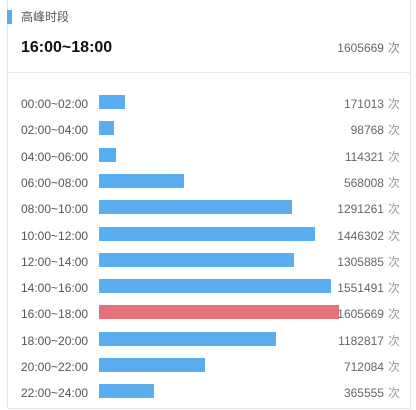 The image size is (416, 410). I want to click on section-accent-marker, so click(9, 17).